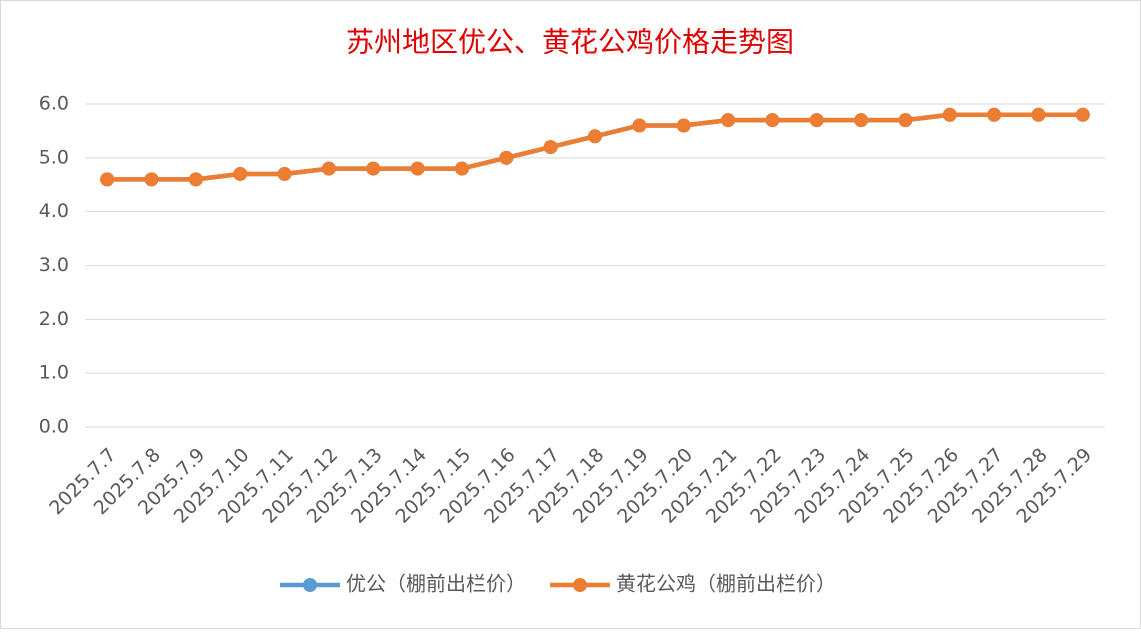 This screenshot has height=633, width=1141. What do you see at coordinates (570, 42) in the screenshot?
I see `chart-title: 苏州地区优公、黄花公鸡价格走势图` at bounding box center [570, 42].